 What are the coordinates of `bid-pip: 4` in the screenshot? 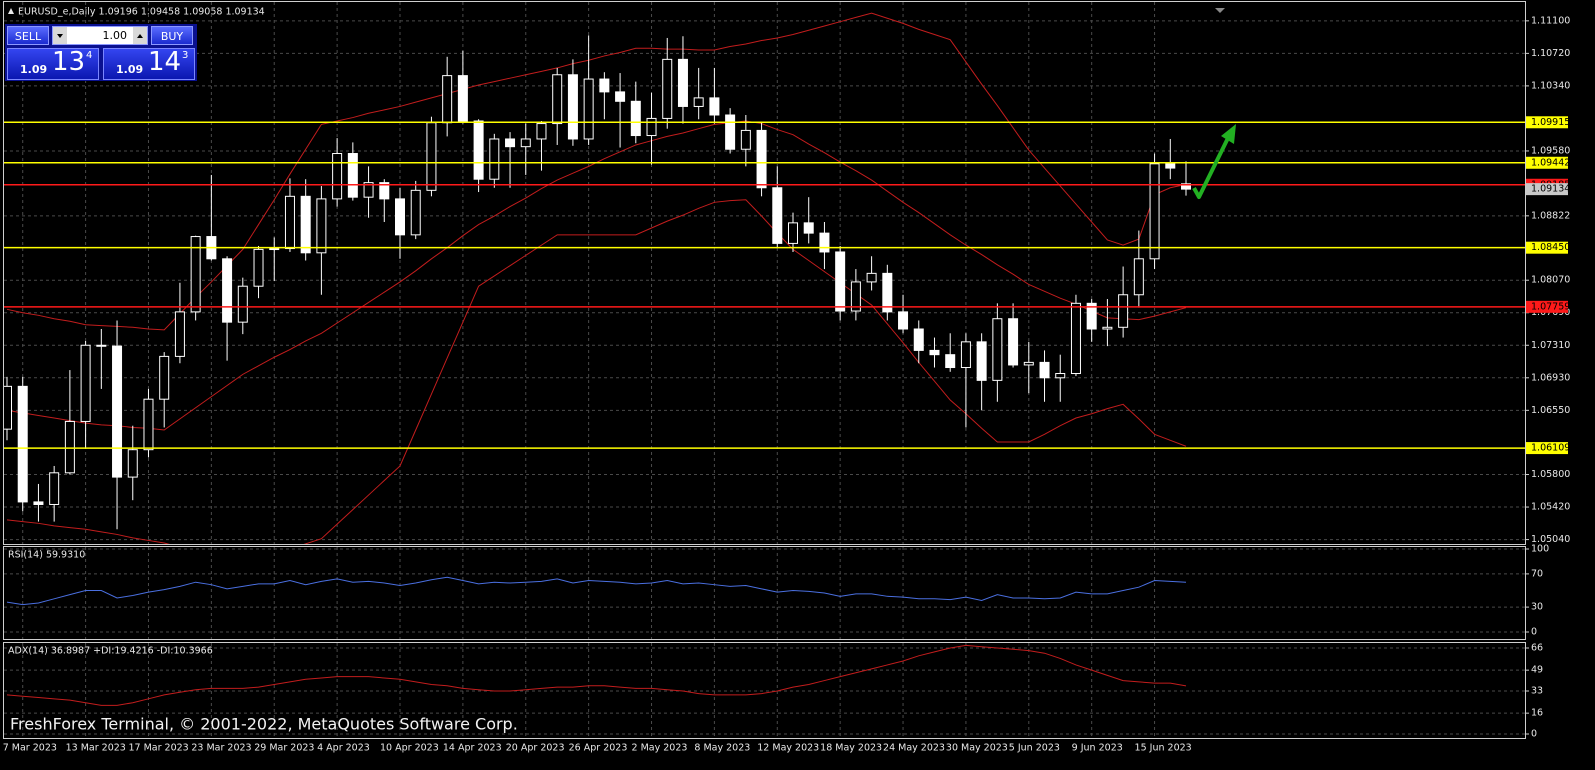 It's located at (89, 55).